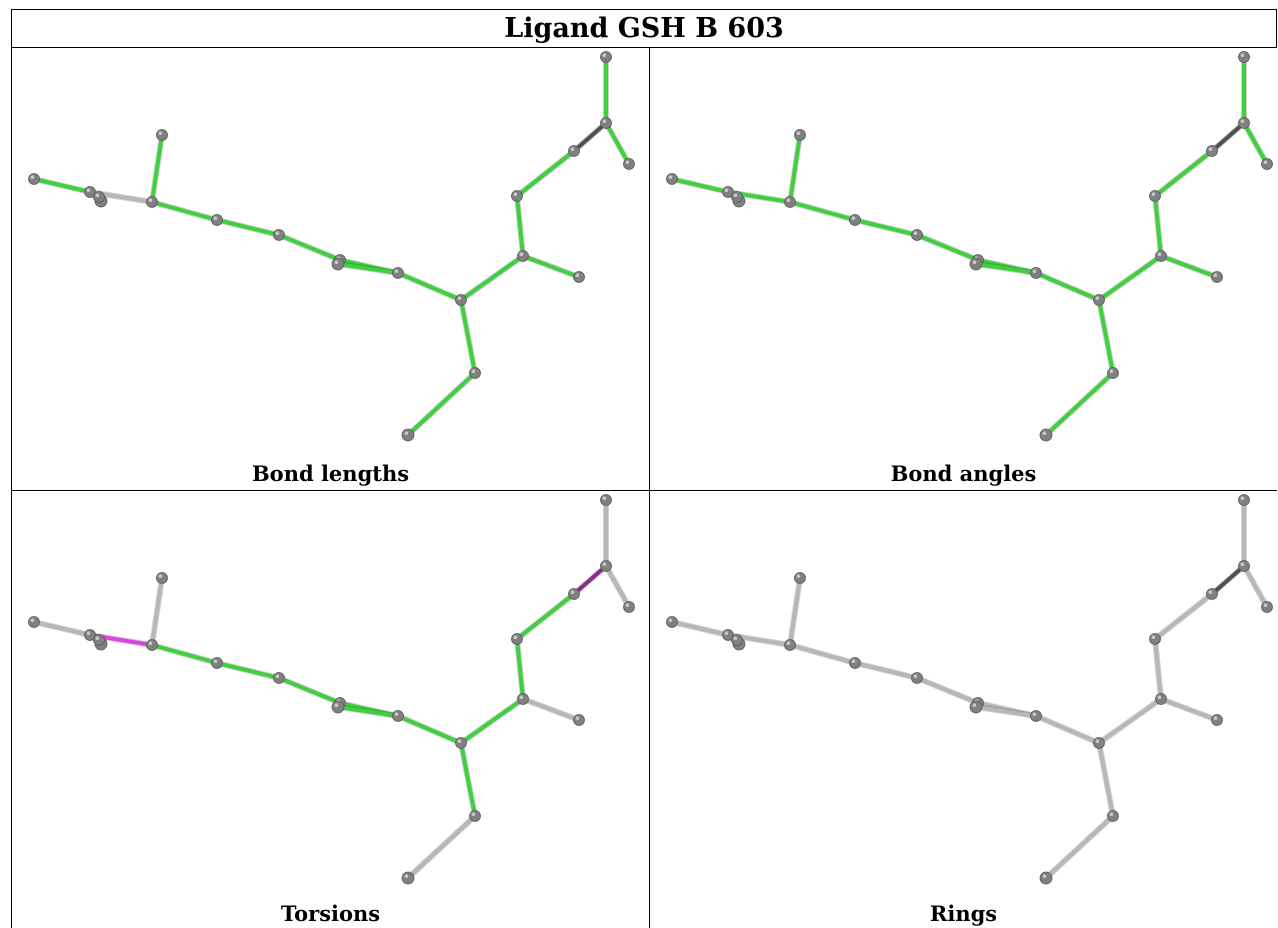 The width and height of the screenshot is (1278, 928). Describe the element at coordinates (963, 473) in the screenshot. I see `panel-caption: Bond angles` at that location.